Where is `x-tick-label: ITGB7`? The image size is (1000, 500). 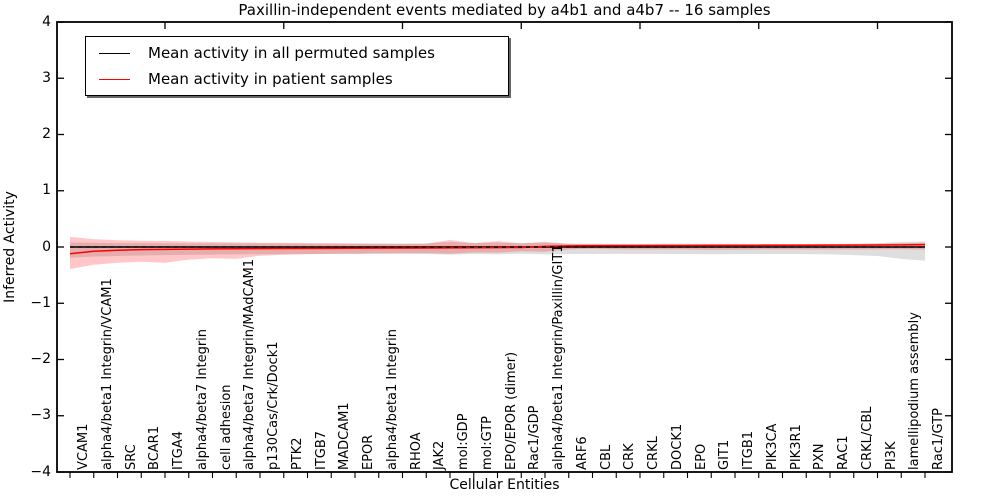 x-tick-label: ITGB7 is located at coordinates (321, 450).